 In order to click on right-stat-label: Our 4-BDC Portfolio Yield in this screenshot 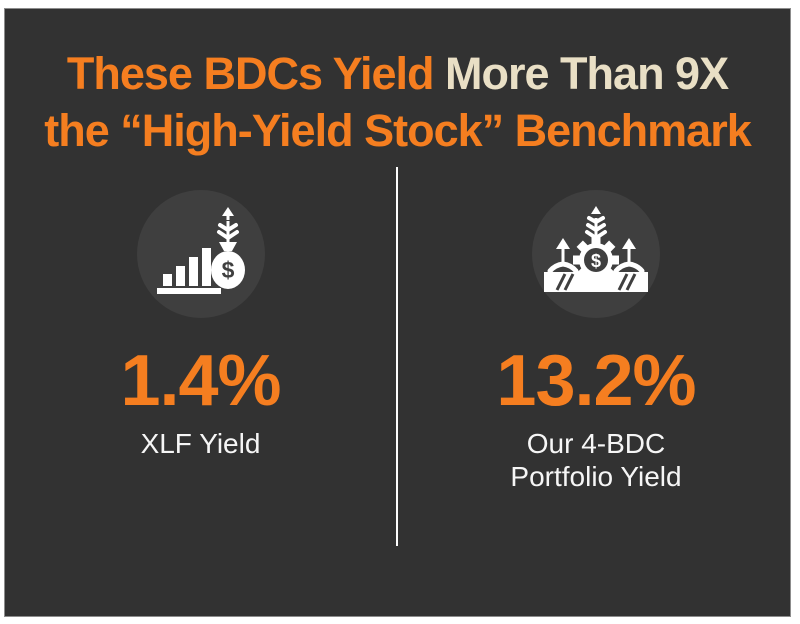, I will do `click(596, 460)`.